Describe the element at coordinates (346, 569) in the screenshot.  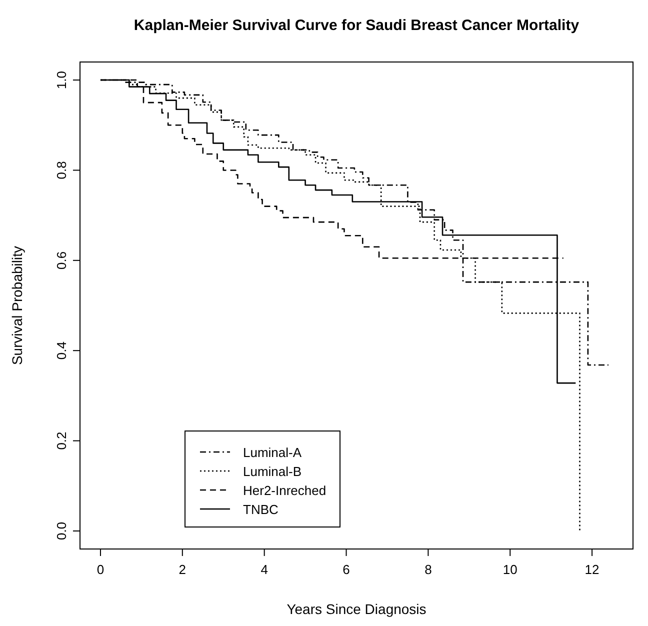
I see `x-tick-label: 6` at that location.